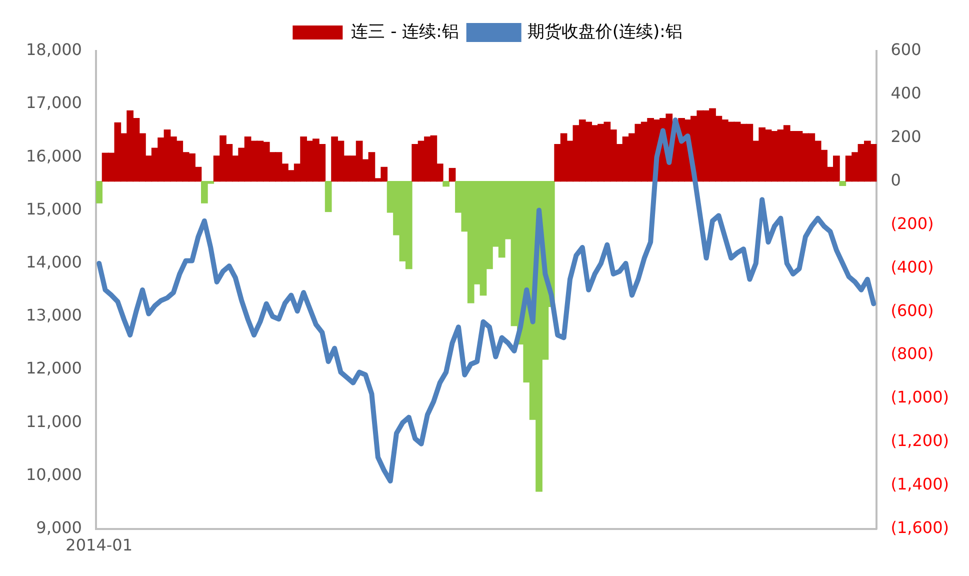 This screenshot has height=576, width=969. What do you see at coordinates (54, 208) in the screenshot?
I see `y-tick-label: 15,000` at bounding box center [54, 208].